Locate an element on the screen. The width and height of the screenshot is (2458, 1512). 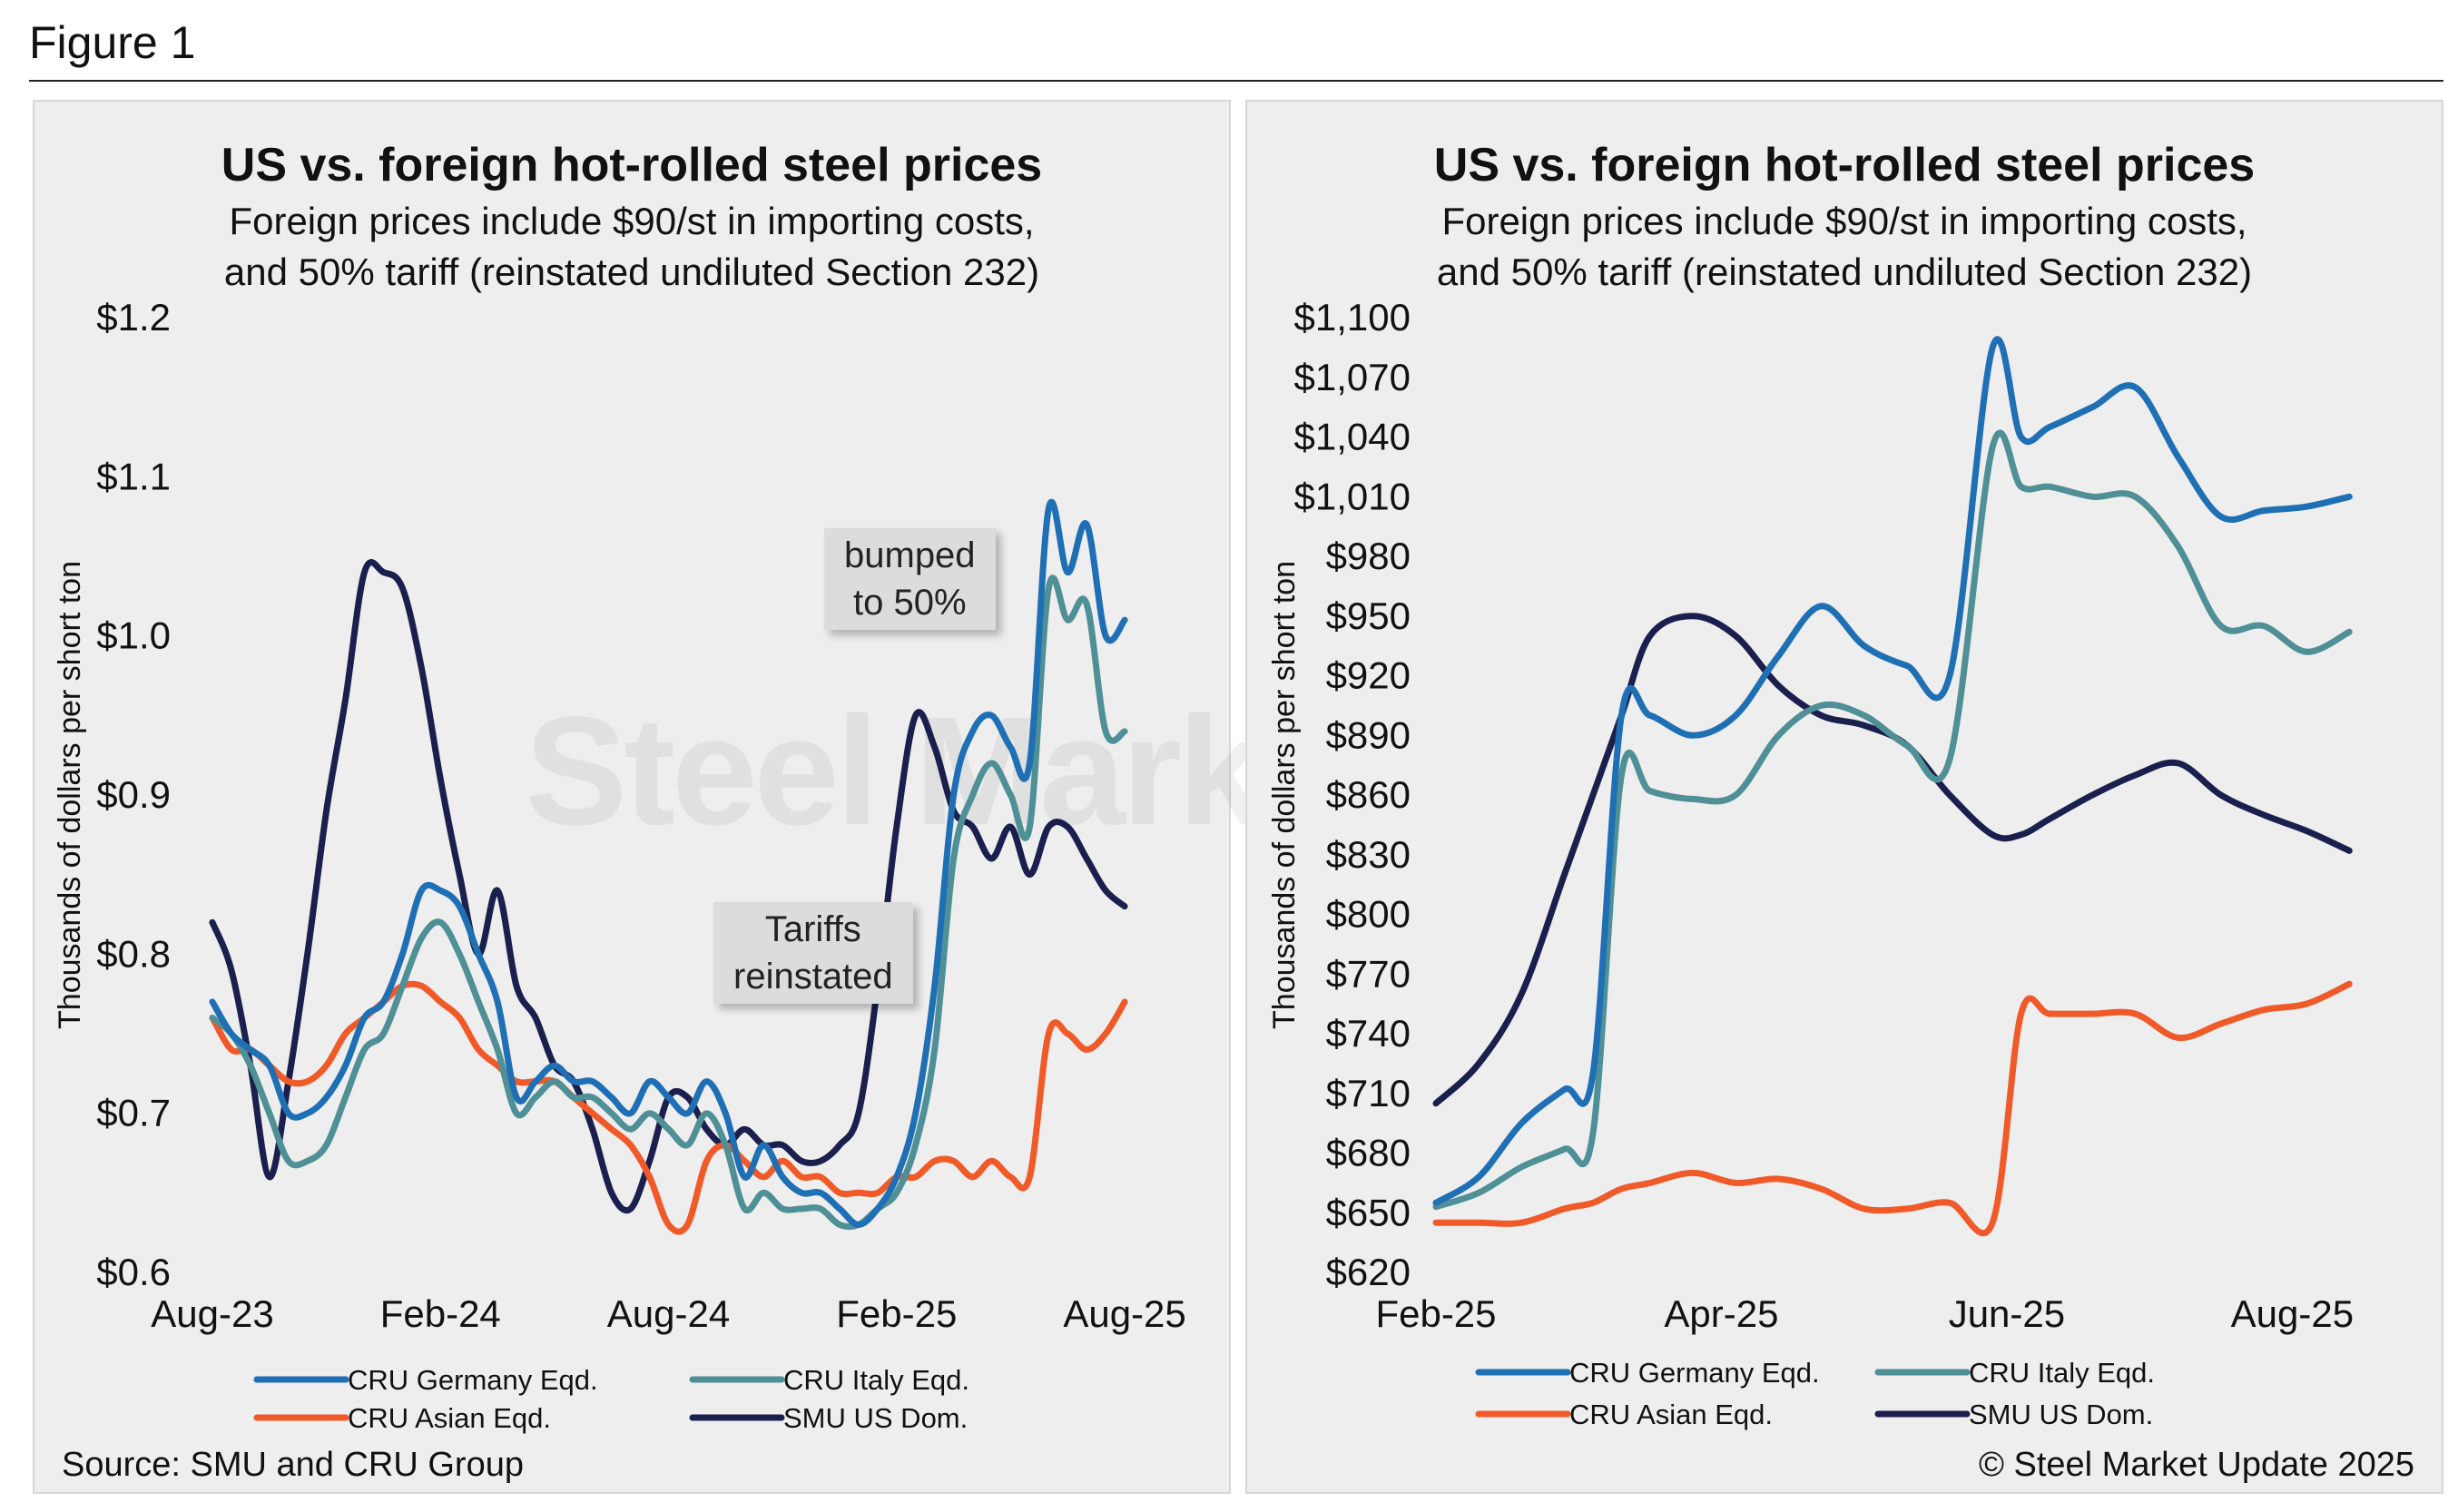
annotation-tariffs-line2: reinstated is located at coordinates (813, 977).